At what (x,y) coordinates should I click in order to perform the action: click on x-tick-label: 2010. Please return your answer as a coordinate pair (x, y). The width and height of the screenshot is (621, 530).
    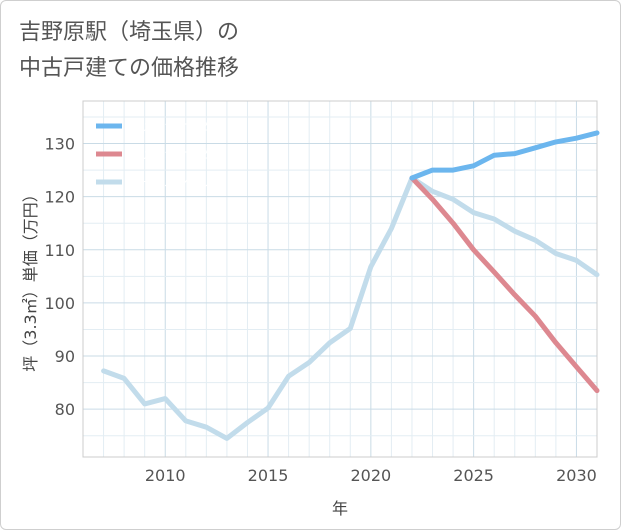
    Looking at the image, I should click on (165, 475).